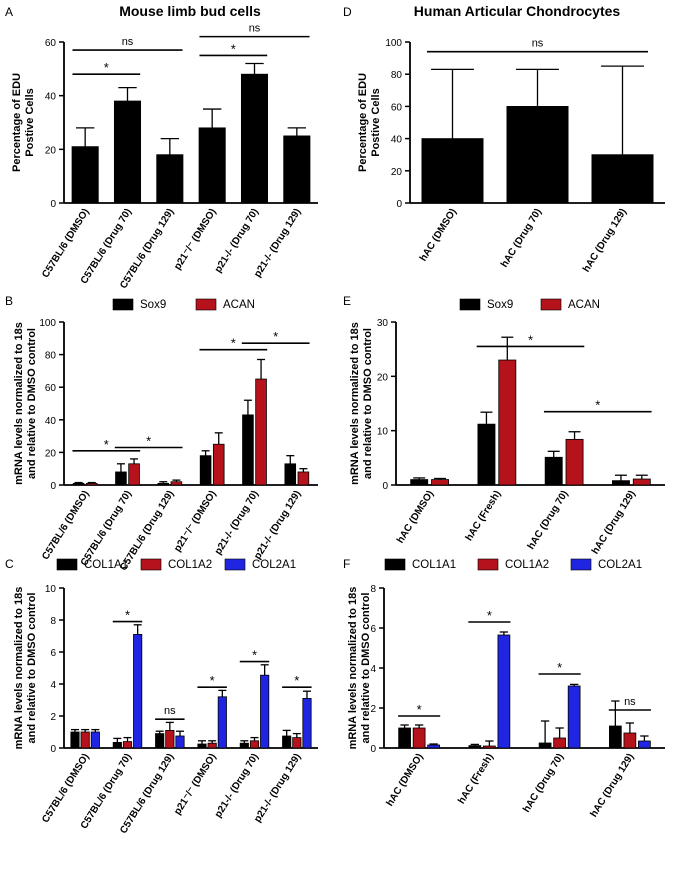 The image size is (675, 871). What do you see at coordinates (517, 11) in the screenshot?
I see `panel-title: Human Articular Chondrocytes` at bounding box center [517, 11].